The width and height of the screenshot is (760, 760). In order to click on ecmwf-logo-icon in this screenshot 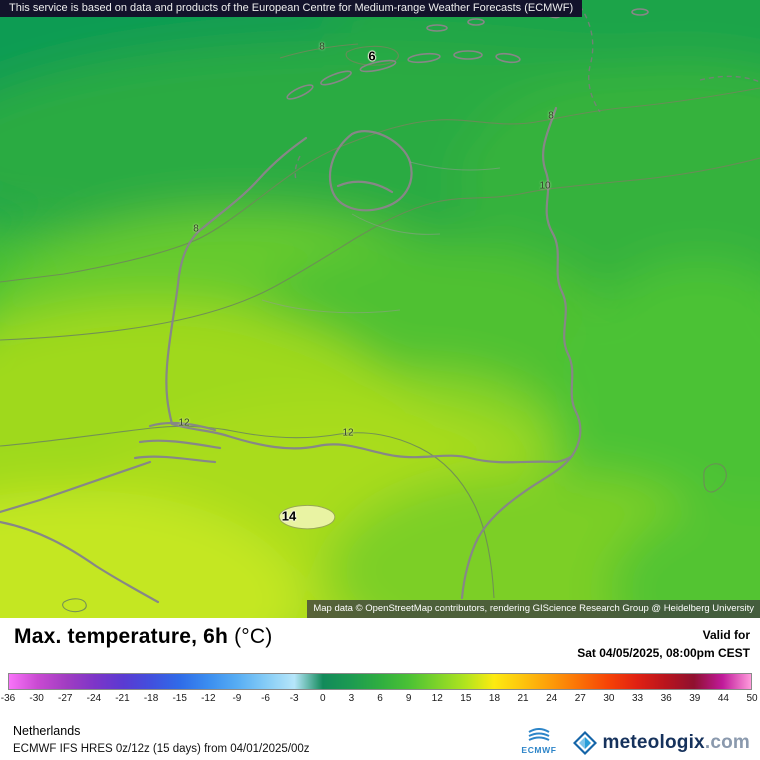, I will do `click(539, 734)`.